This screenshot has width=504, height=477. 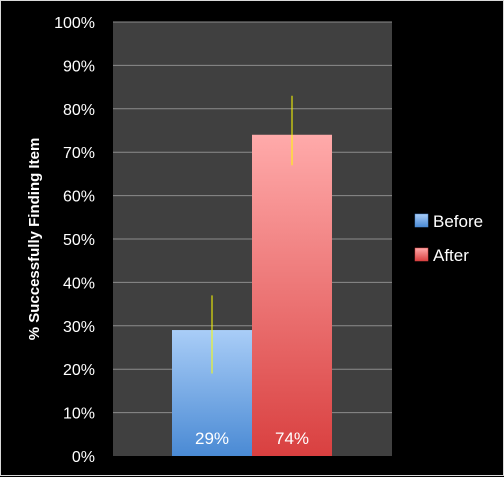 What do you see at coordinates (448, 238) in the screenshot?
I see `legend: Before After` at bounding box center [448, 238].